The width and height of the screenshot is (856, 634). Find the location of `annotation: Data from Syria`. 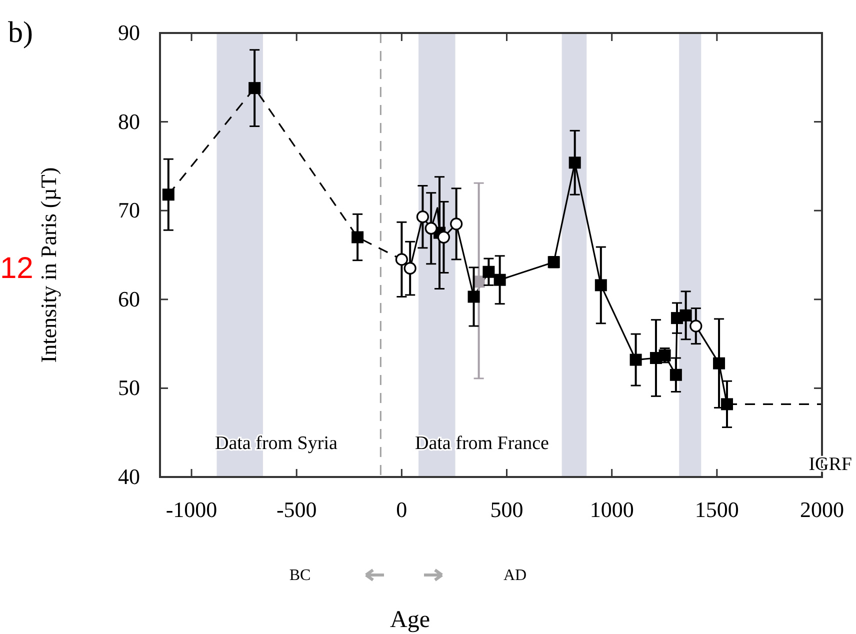

annotation: Data from Syria is located at coordinates (276, 443).